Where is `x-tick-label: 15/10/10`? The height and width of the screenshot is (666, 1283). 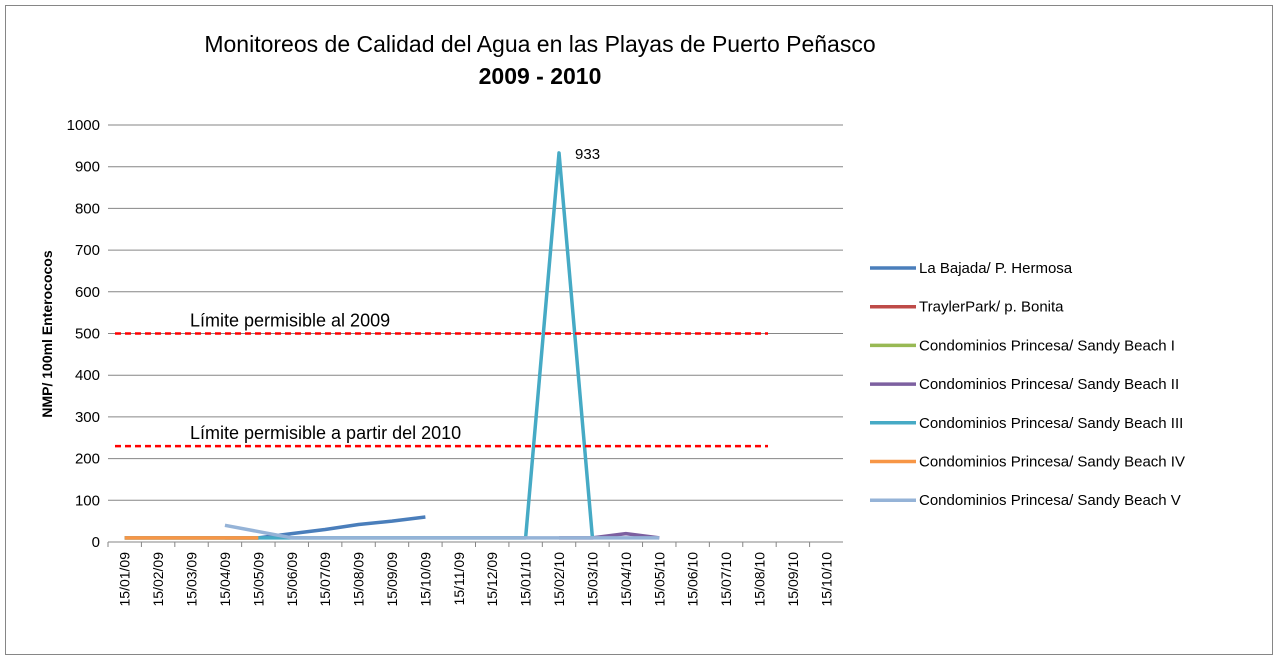 x-tick-label: 15/10/10 is located at coordinates (826, 579).